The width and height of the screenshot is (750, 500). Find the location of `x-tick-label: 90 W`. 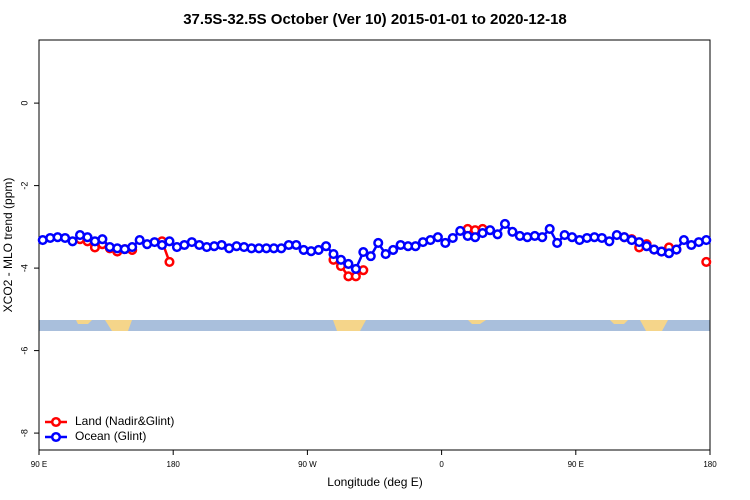

x-tick-label: 90 W is located at coordinates (307, 464).